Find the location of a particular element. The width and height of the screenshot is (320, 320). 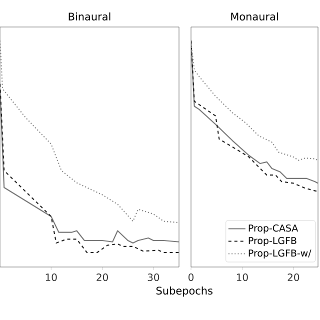

chart-title: Monaural is located at coordinates (254, 16).